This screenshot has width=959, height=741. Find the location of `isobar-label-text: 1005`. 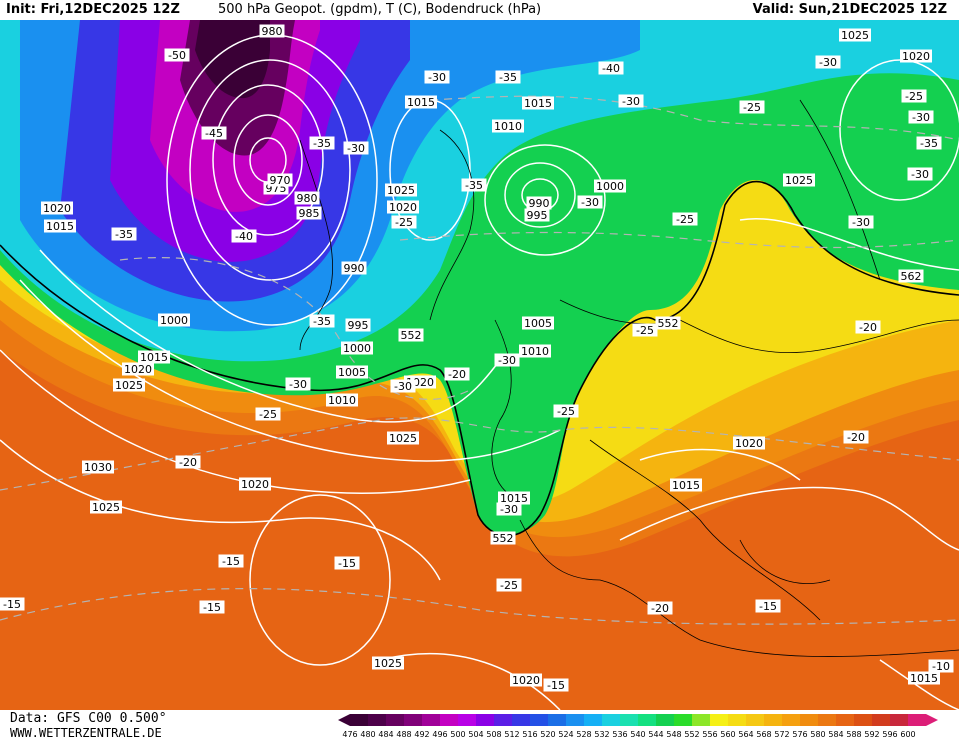

isobar-label-text: 1005 is located at coordinates (538, 323).